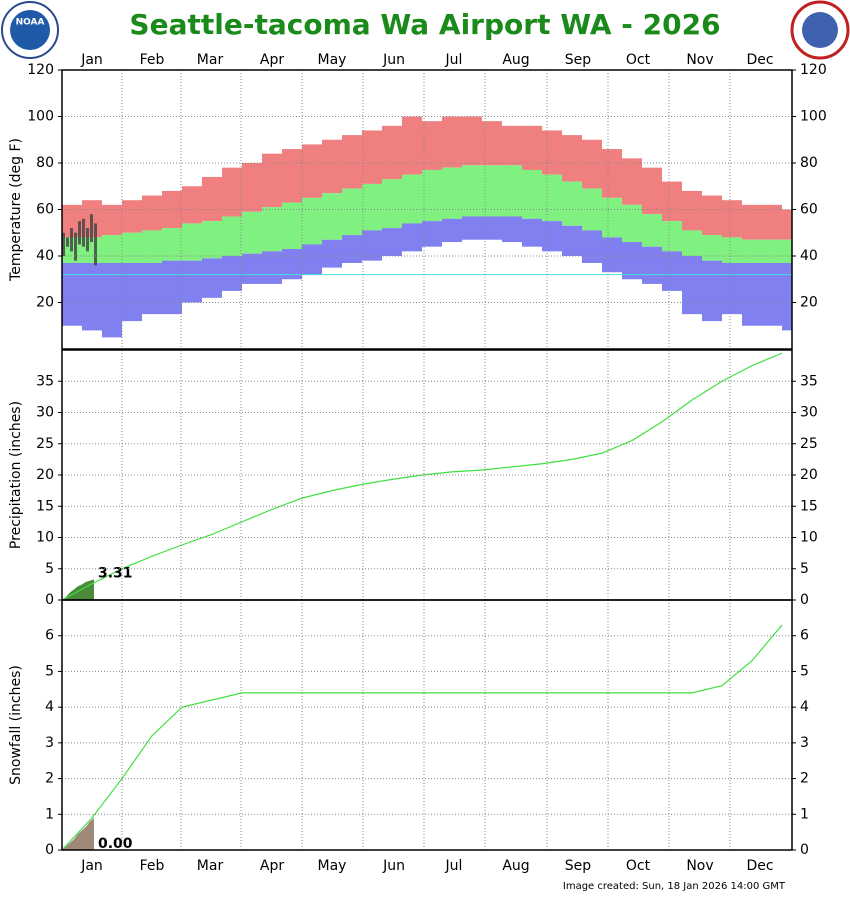 This screenshot has width=850, height=900. I want to click on y-tick-label: 30, so click(809, 413).